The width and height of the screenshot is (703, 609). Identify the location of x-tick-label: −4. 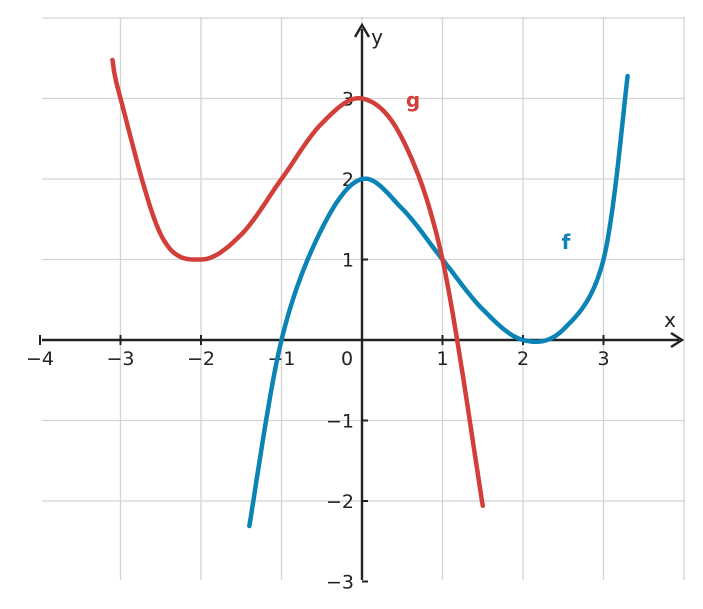
(40, 359).